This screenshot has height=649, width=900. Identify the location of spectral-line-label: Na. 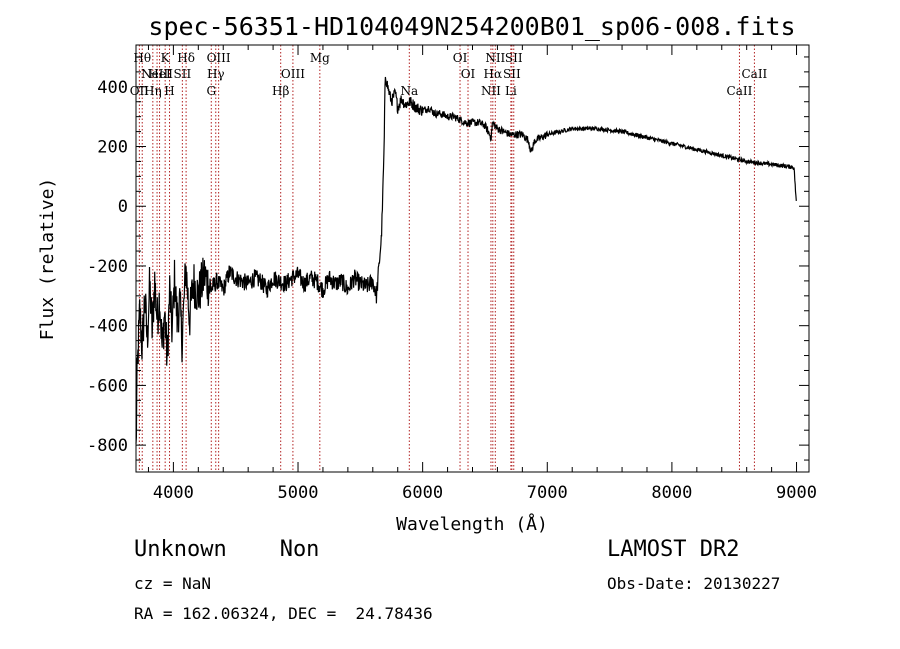
(409, 91).